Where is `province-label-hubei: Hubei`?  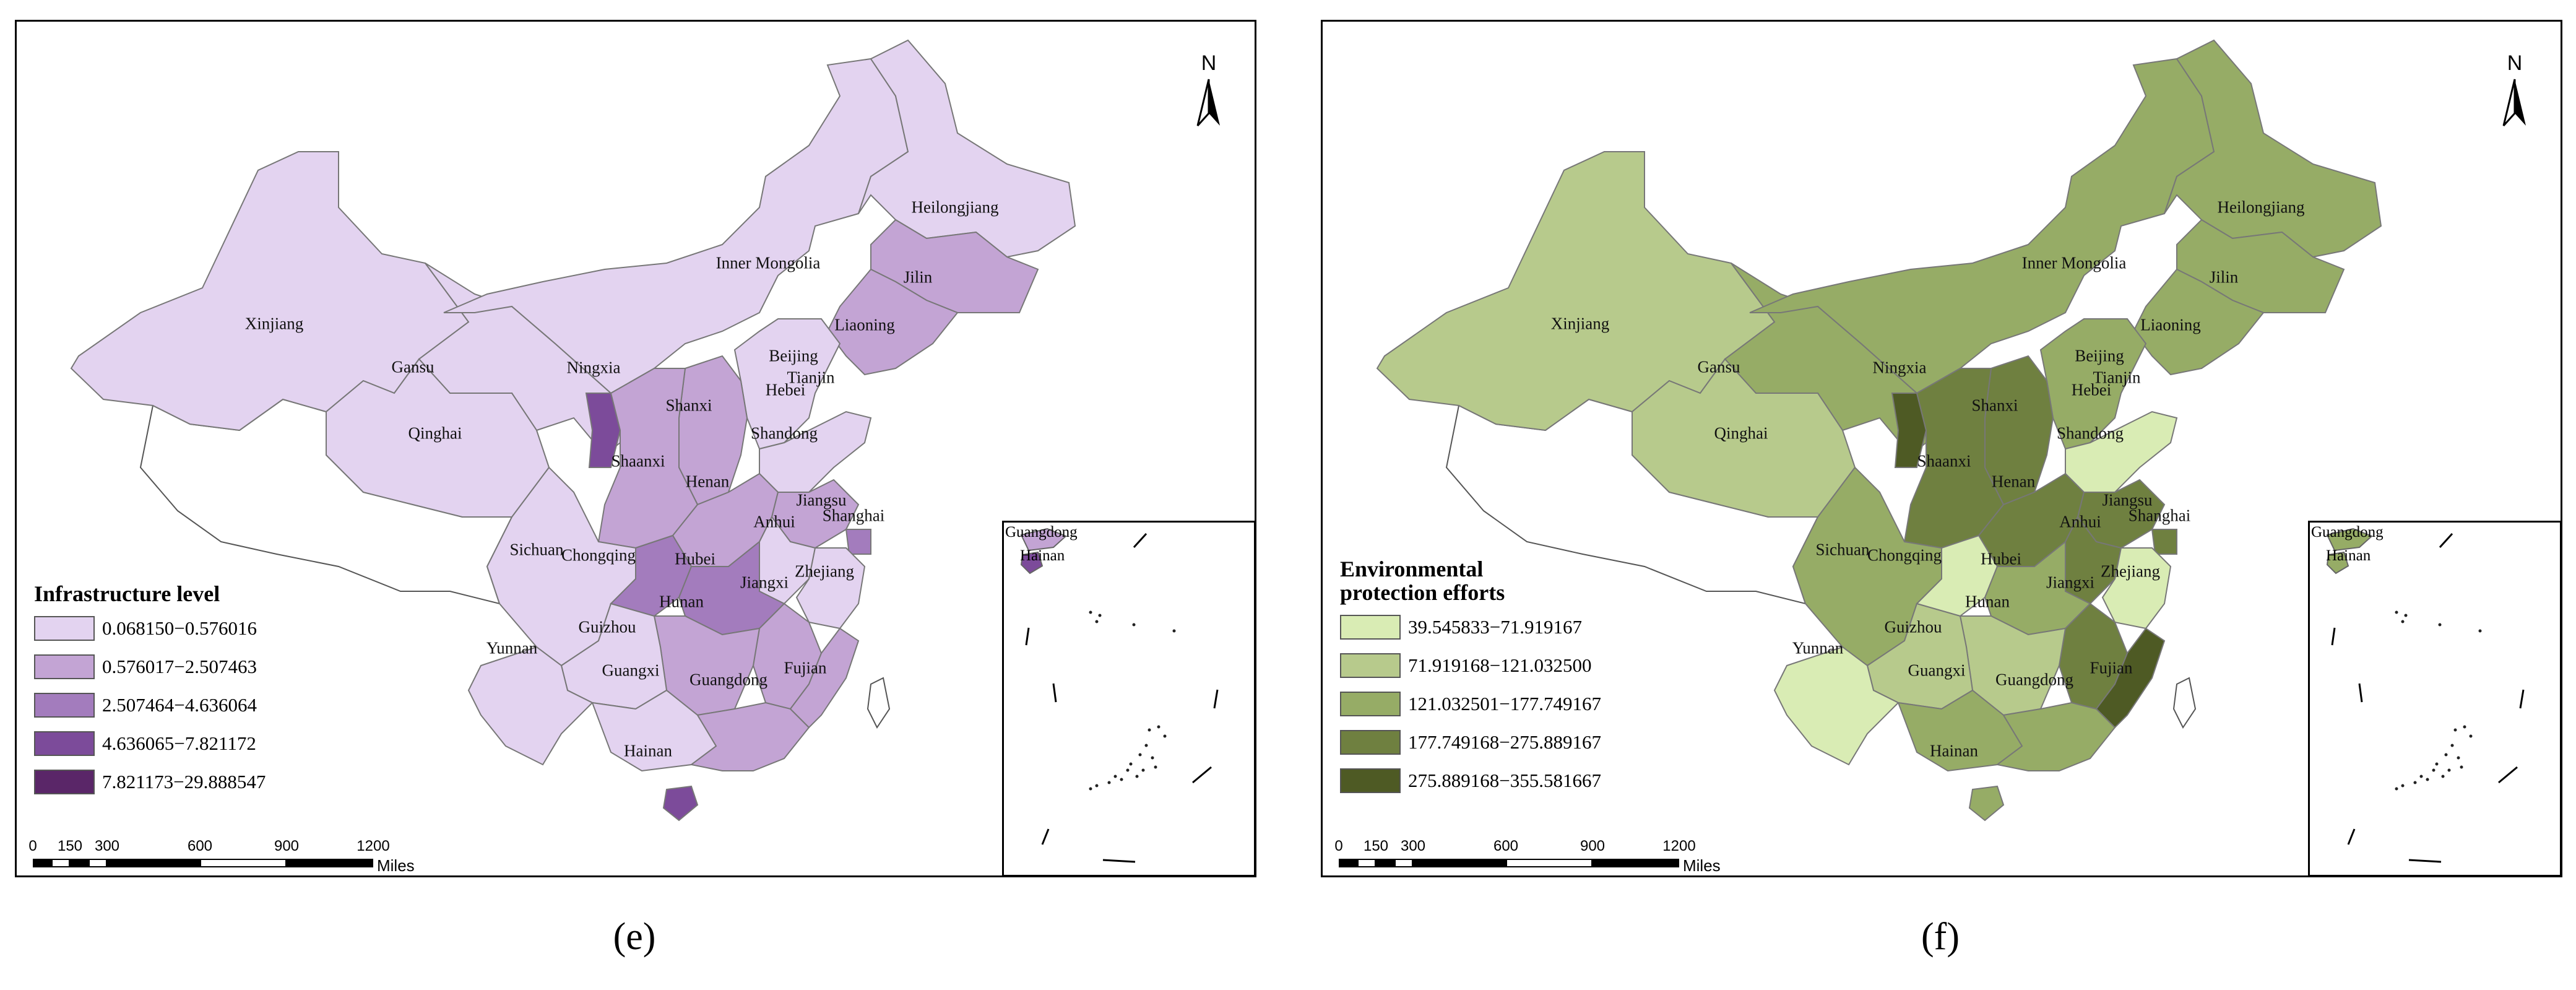
province-label-hubei: Hubei is located at coordinates (695, 559).